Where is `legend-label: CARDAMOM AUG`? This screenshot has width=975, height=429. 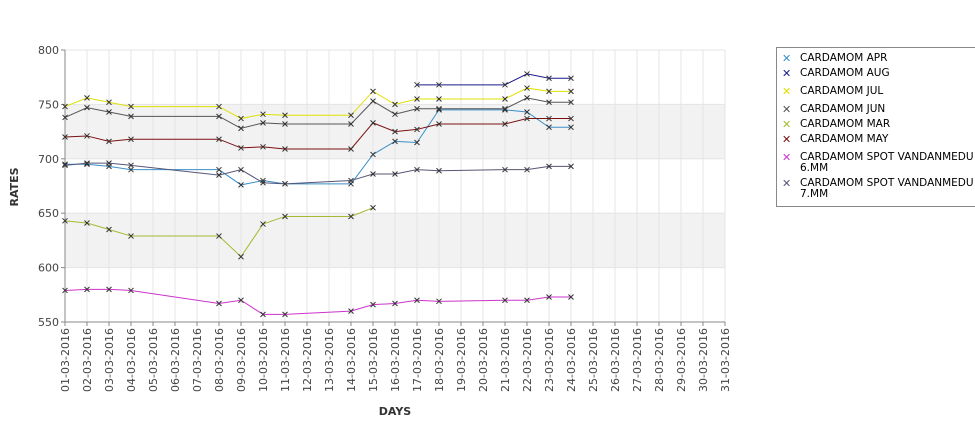 legend-label: CARDAMOM AUG is located at coordinates (887, 73).